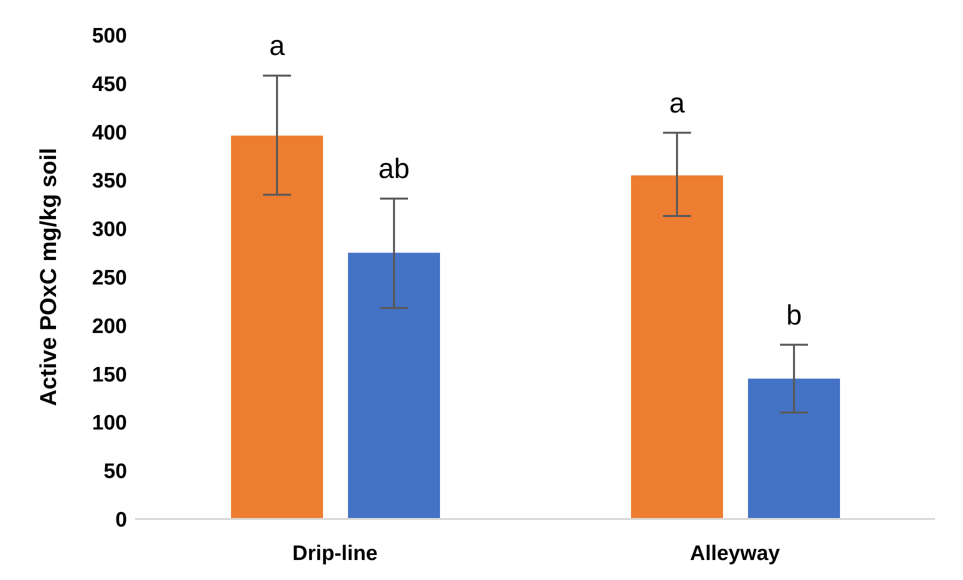  I want to click on y-tick-label: 200, so click(109, 326).